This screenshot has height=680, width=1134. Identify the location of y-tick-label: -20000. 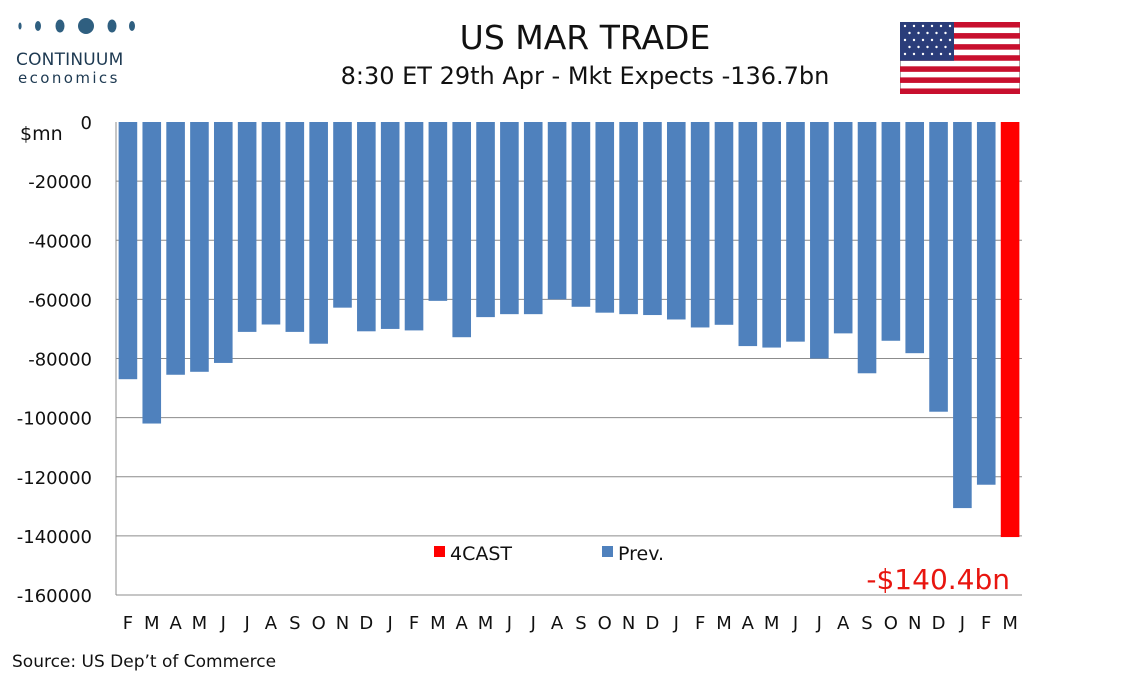
(60, 182).